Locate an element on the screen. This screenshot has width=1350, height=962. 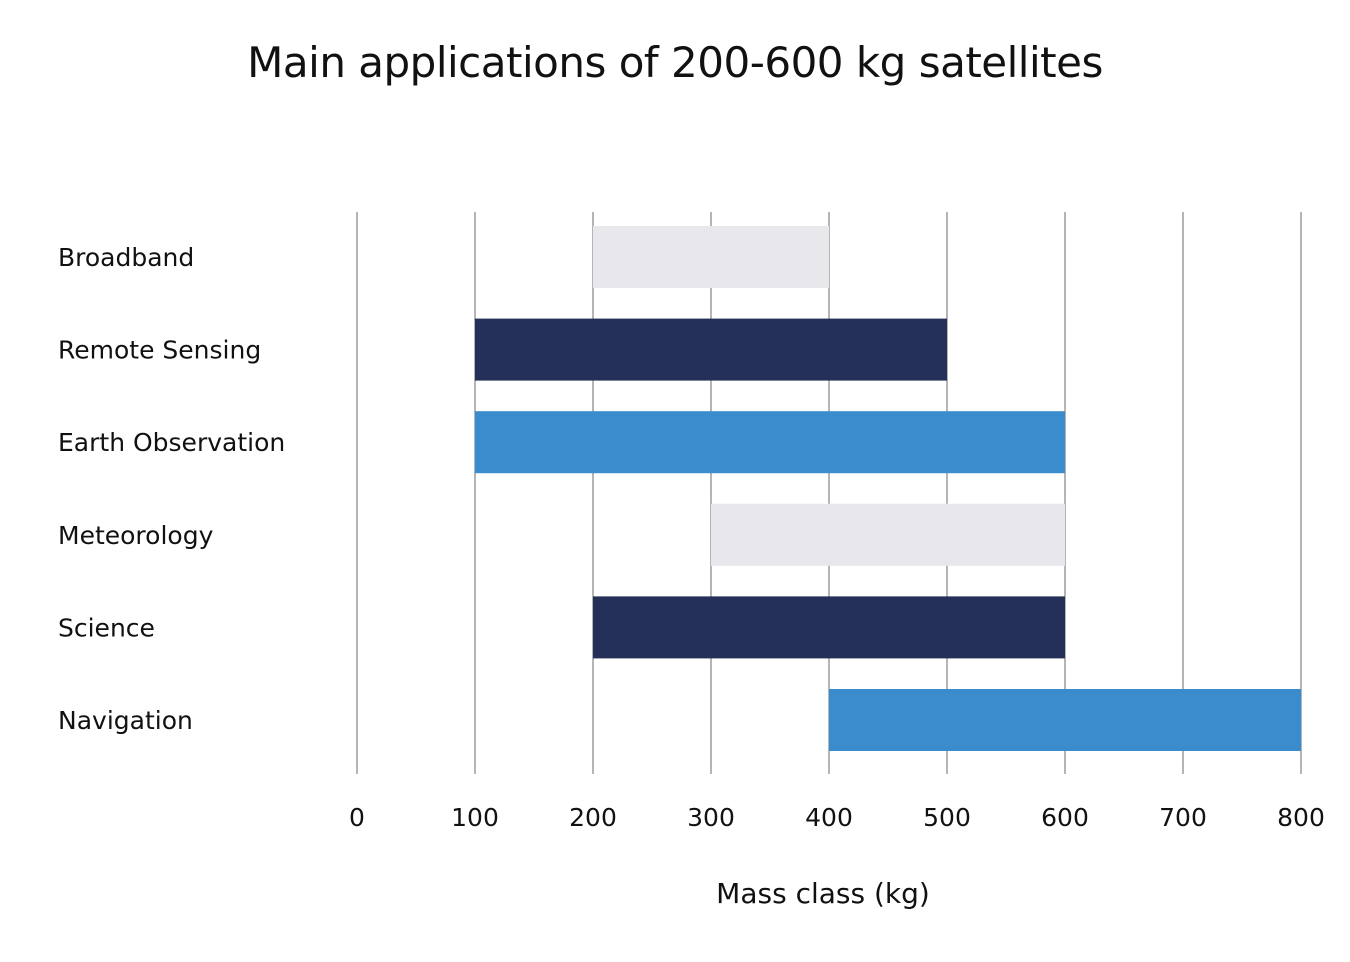
category-label-earth-observation: Earth Observation is located at coordinates (171, 442).